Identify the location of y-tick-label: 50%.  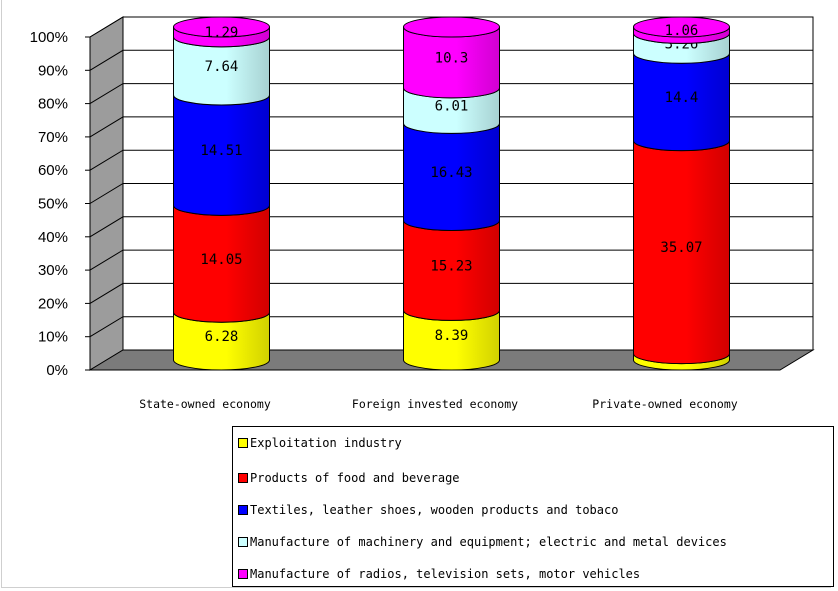
(53, 204).